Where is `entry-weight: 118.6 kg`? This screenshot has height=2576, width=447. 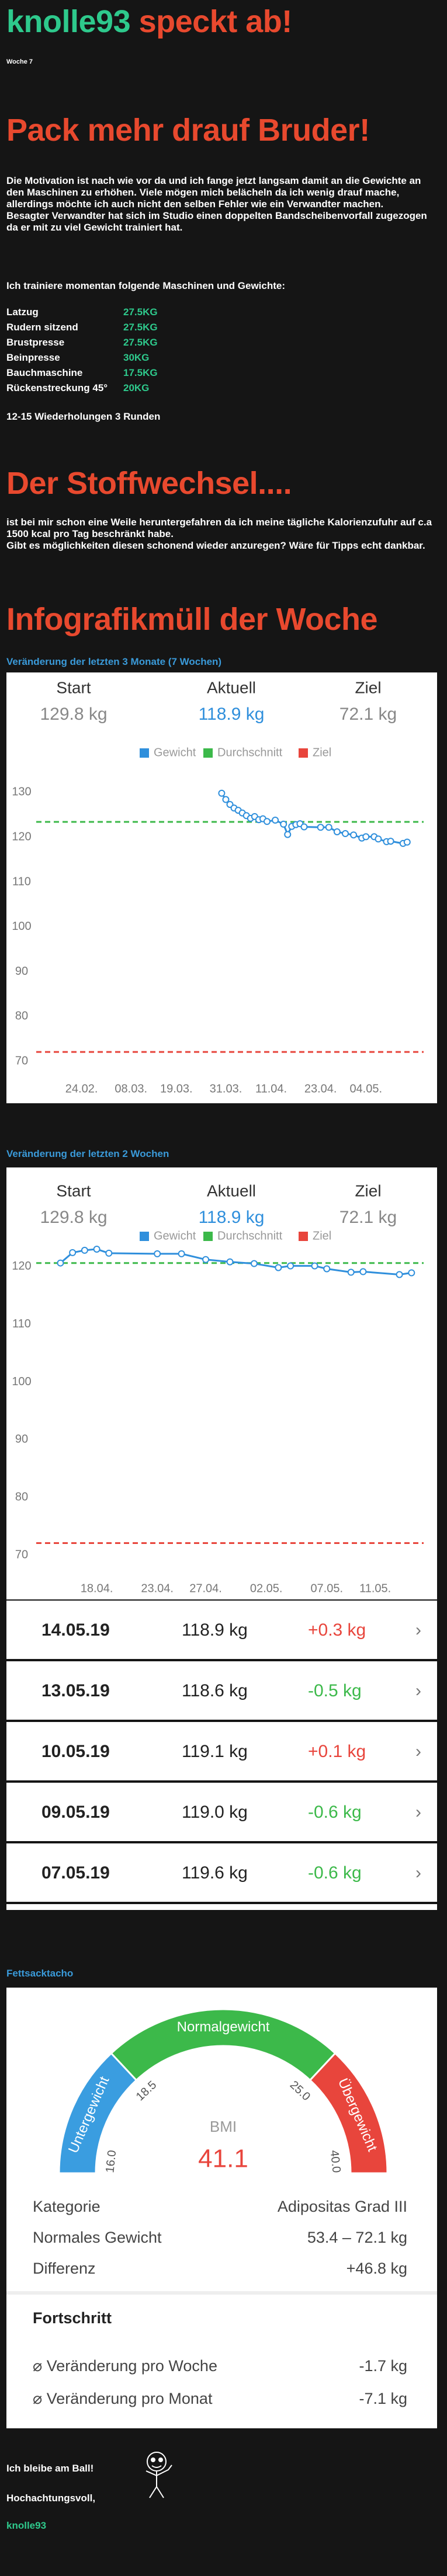
entry-weight: 118.6 kg is located at coordinates (215, 1691).